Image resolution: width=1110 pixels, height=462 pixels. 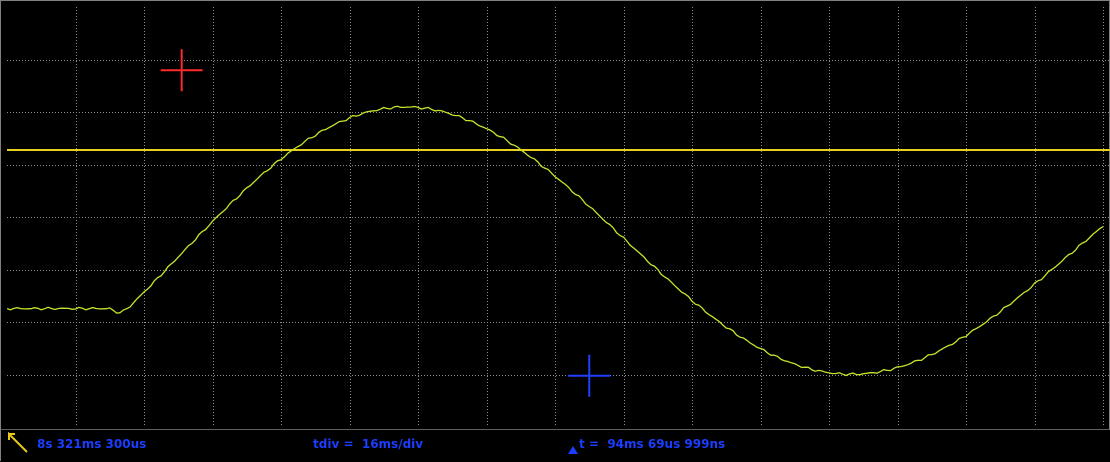 I want to click on trigger-position-icon, so click(x=18, y=442).